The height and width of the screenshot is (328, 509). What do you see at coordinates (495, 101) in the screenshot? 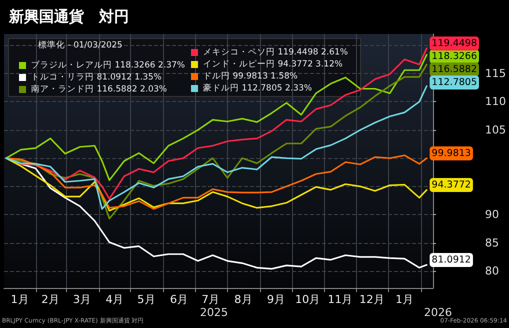
I see `y-tick-label: 110` at bounding box center [495, 101].